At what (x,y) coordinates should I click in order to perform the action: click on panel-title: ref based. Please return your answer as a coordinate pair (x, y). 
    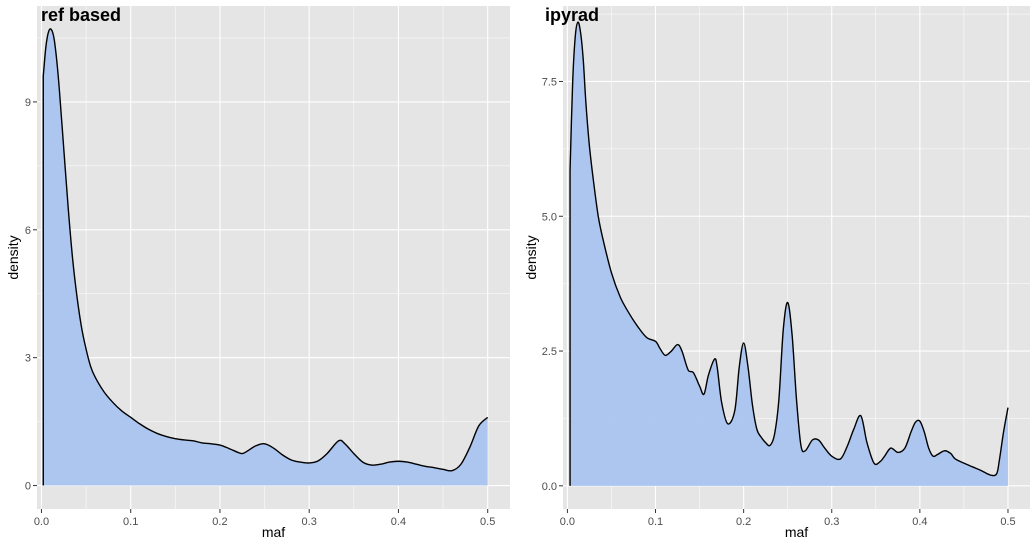
    Looking at the image, I should click on (81, 15).